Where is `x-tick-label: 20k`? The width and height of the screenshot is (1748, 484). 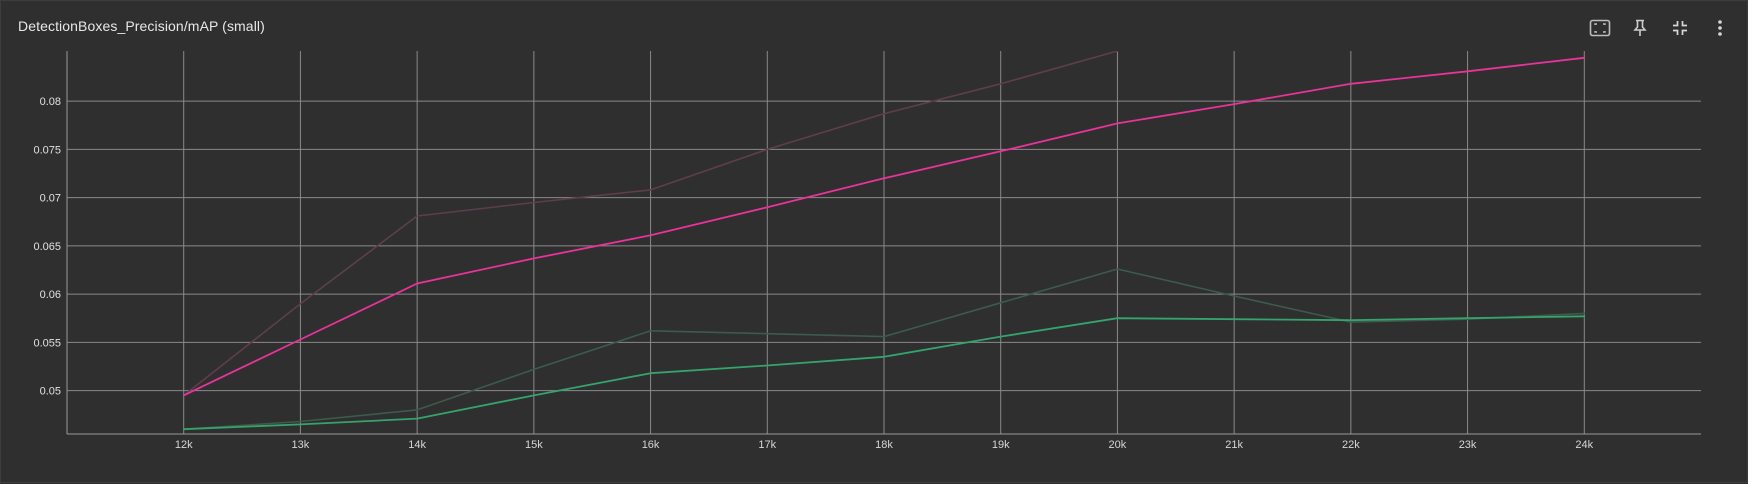 x-tick-label: 20k is located at coordinates (1118, 445).